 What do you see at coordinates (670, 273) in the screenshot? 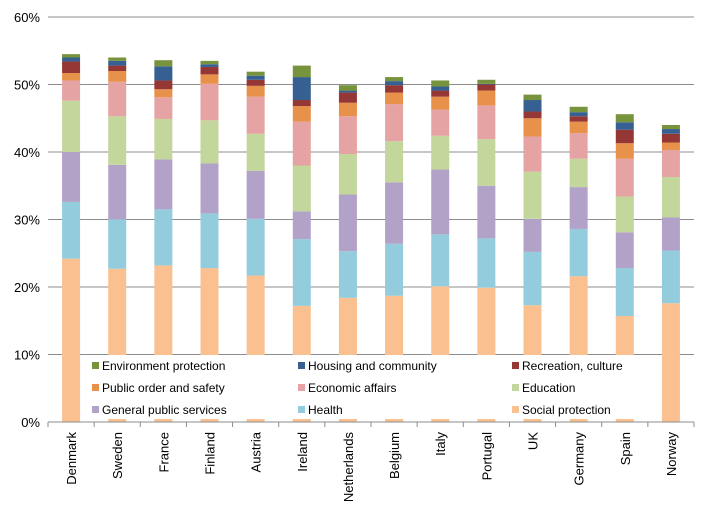
I see `bar-stack-norway` at bounding box center [670, 273].